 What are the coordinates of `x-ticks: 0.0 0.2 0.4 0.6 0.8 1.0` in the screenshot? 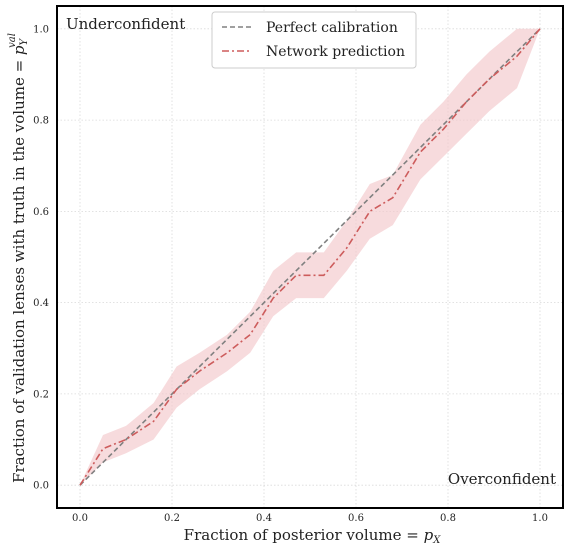 It's located at (310, 518).